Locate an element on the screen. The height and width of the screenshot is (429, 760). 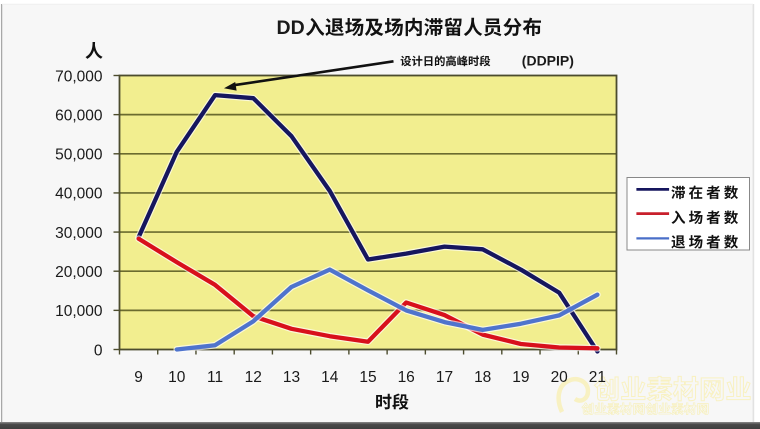
svg-text: 18 is located at coordinates (482, 377).